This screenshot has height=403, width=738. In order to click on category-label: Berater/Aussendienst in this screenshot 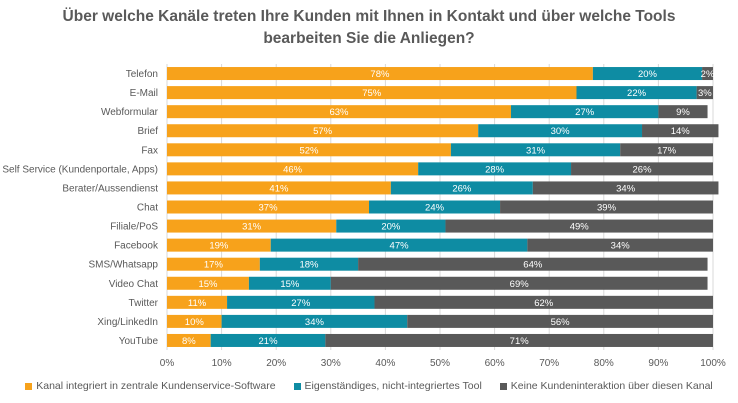, I will do `click(110, 188)`.